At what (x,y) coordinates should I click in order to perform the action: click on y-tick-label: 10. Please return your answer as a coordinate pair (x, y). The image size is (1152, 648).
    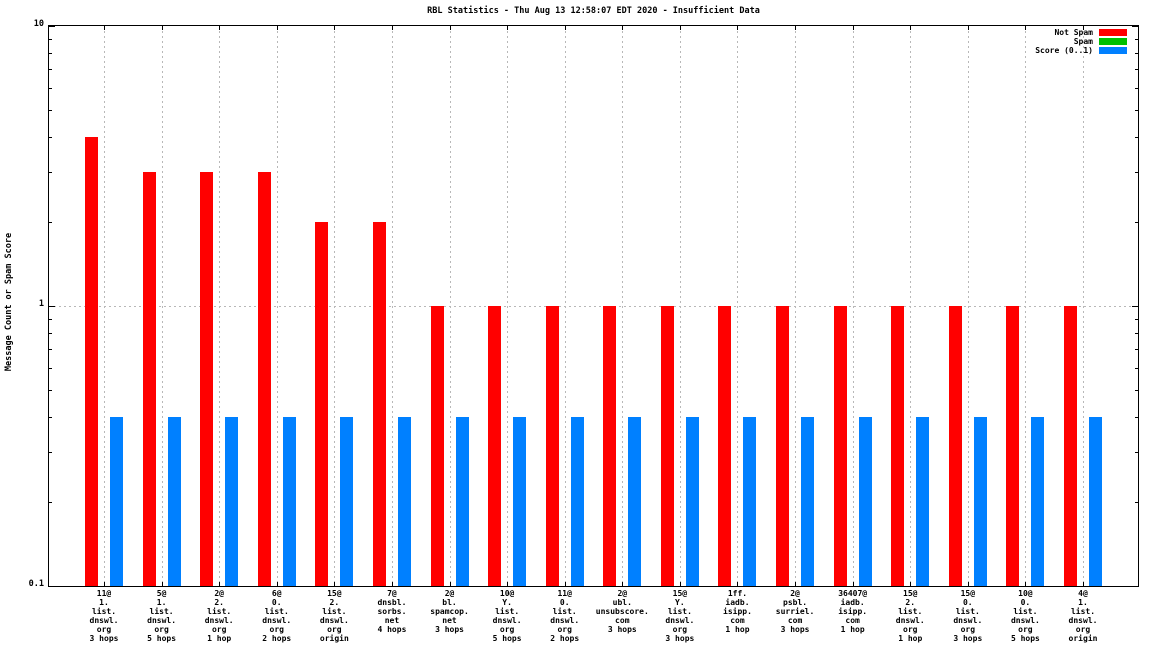
    Looking at the image, I should click on (38, 24).